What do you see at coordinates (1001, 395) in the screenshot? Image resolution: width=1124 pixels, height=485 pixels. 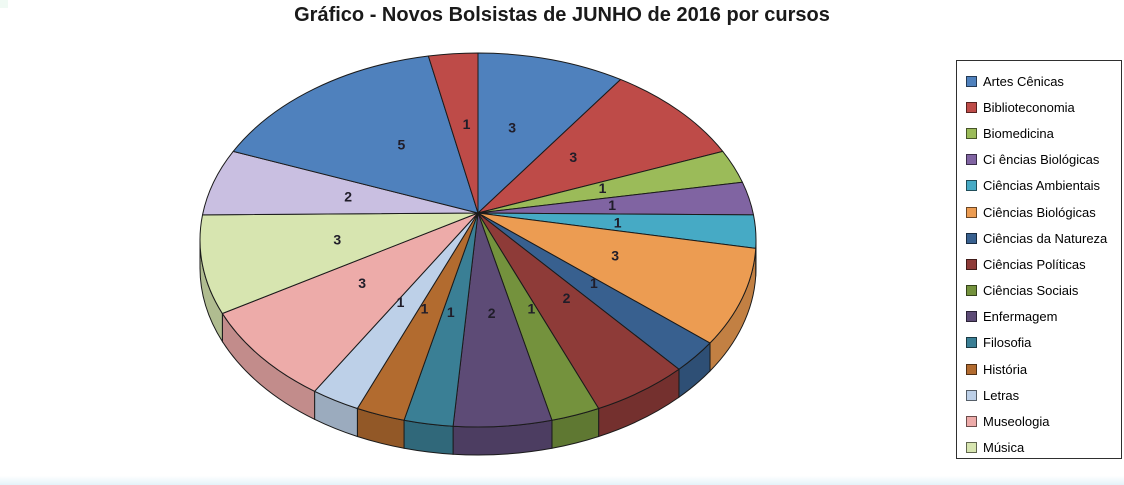 I see `legend-item-label: Letras` at bounding box center [1001, 395].